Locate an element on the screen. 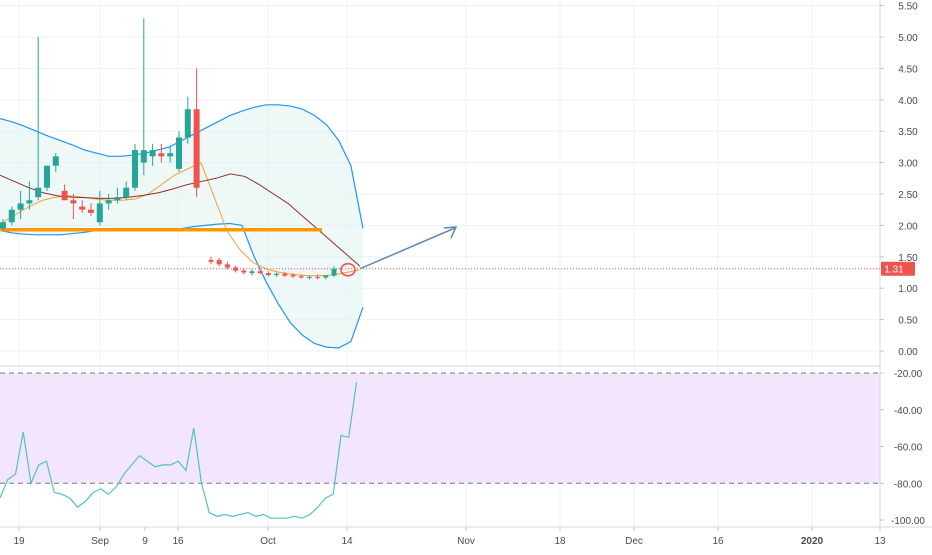 Image resolution: width=932 pixels, height=555 pixels. time-tick-label: Sep is located at coordinates (100, 541).